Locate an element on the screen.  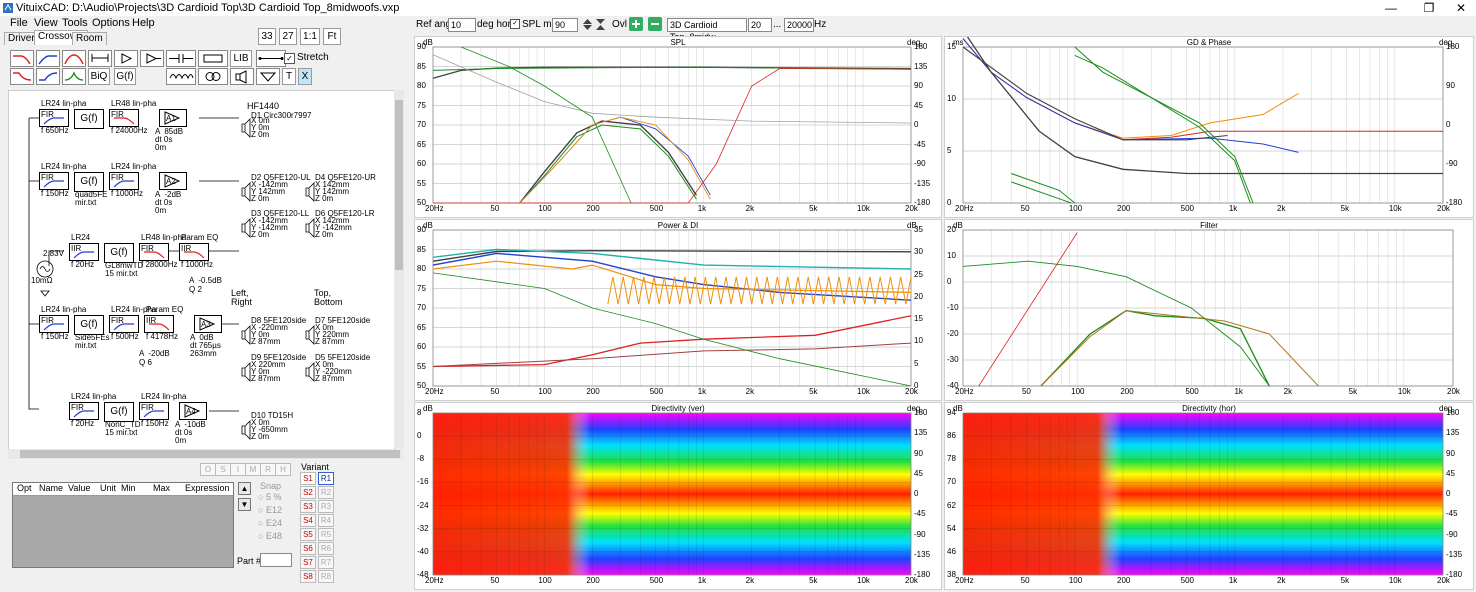
shelf-high-icon is located at coordinates (48, 76).